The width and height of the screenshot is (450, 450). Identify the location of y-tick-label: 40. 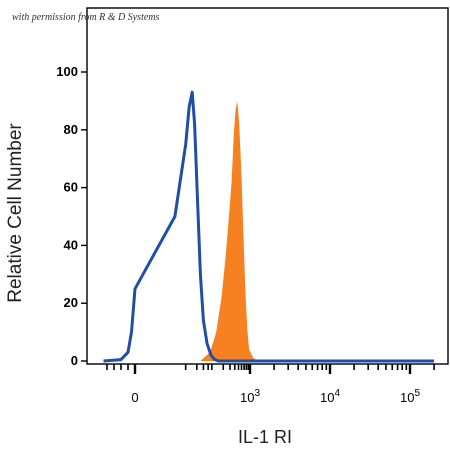
(71, 244).